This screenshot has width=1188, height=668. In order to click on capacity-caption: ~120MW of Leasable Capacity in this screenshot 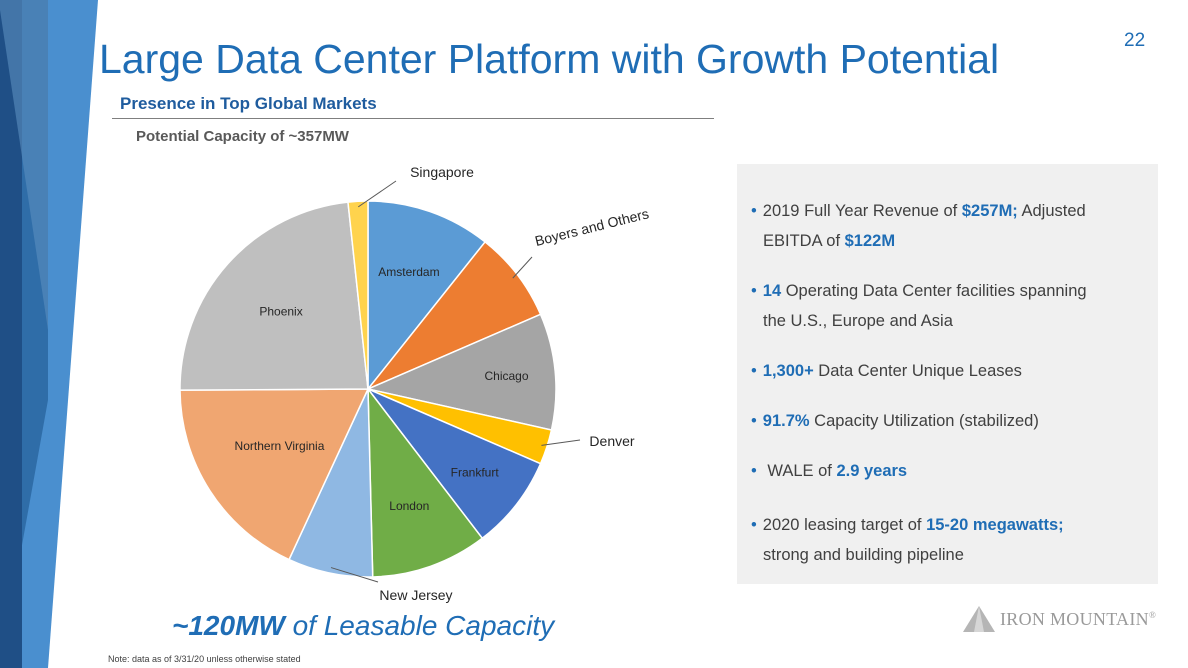, I will do `click(363, 625)`.